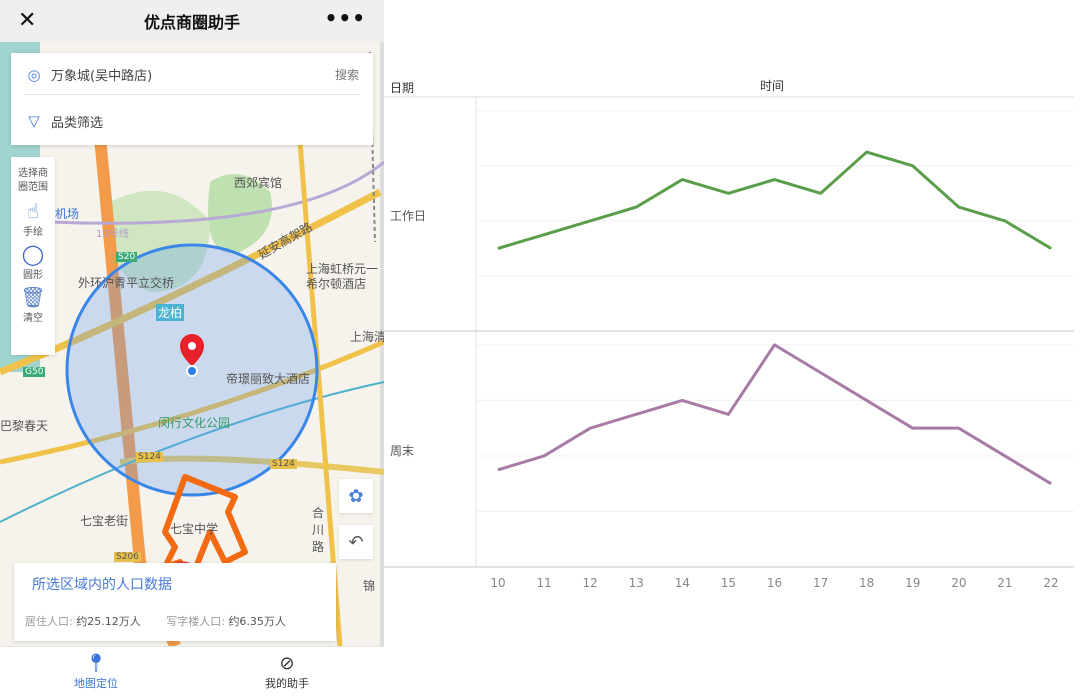 The image size is (1080, 698). I want to click on popup-title: 所选区域内的人口数据, so click(102, 585).